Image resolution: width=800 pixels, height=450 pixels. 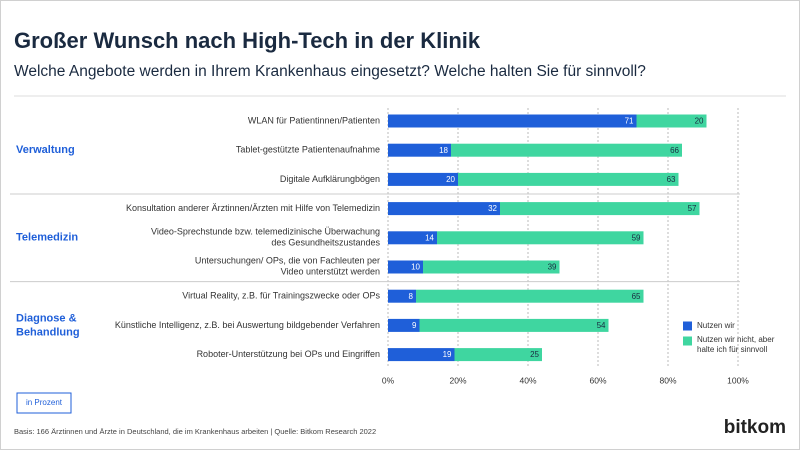 What do you see at coordinates (671, 179) in the screenshot?
I see `value-label: 63` at bounding box center [671, 179].